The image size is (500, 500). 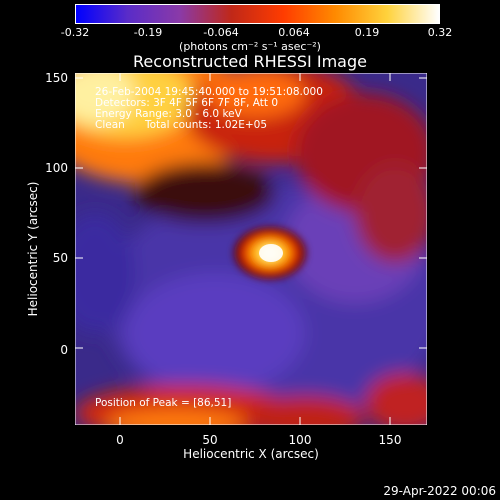 I want to click on colorbar-tick: -0.064, so click(x=221, y=32).